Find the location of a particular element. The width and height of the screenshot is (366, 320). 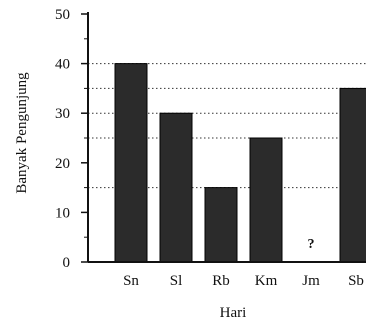

x-category-label: Jm is located at coordinates (311, 281).